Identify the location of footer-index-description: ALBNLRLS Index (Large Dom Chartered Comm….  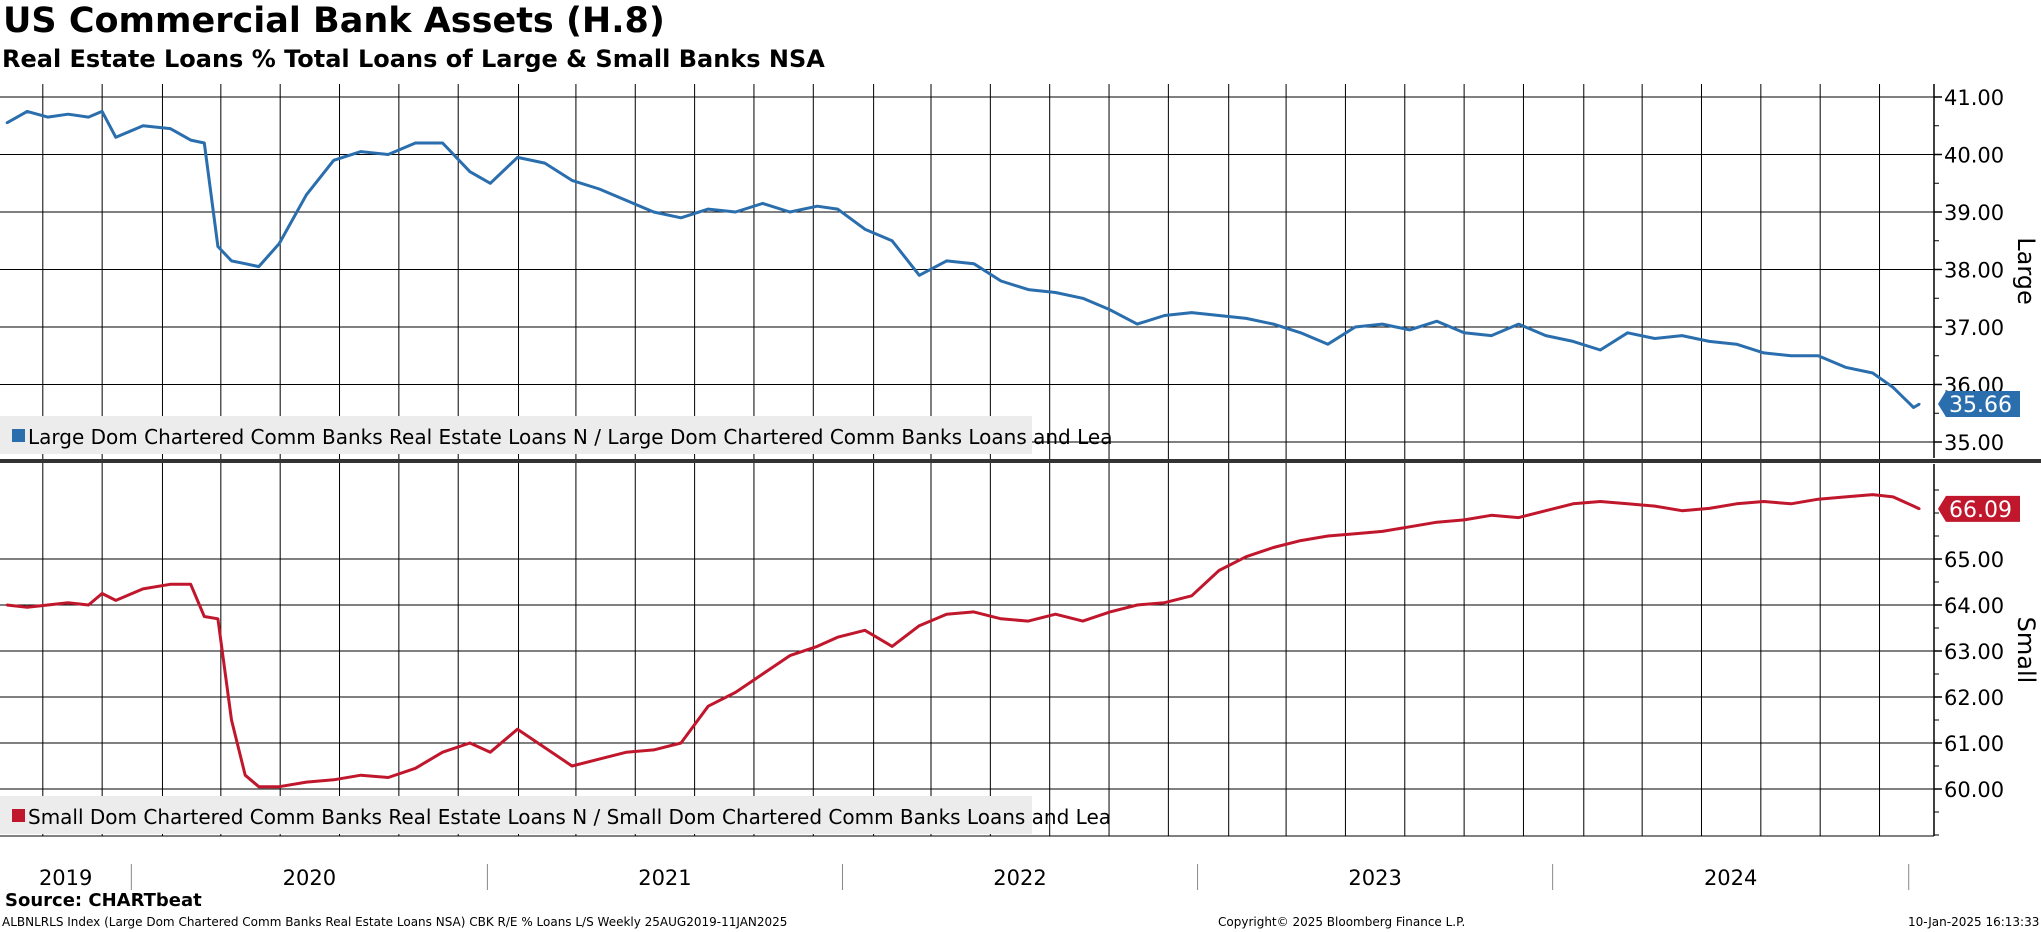
(395, 922).